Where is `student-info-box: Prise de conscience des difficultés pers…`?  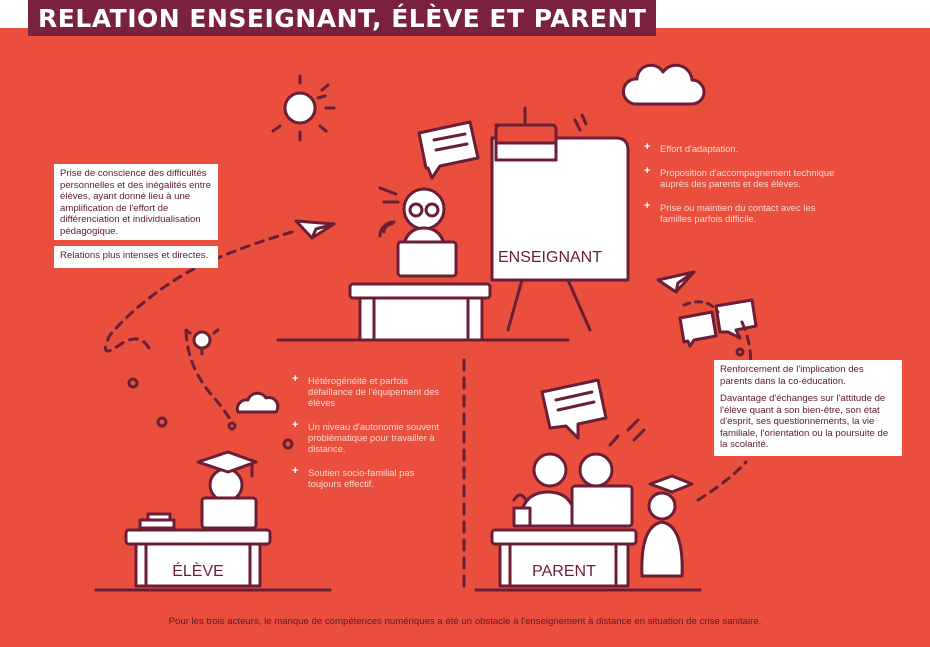 student-info-box: Prise de conscience des difficultés pers… is located at coordinates (136, 202).